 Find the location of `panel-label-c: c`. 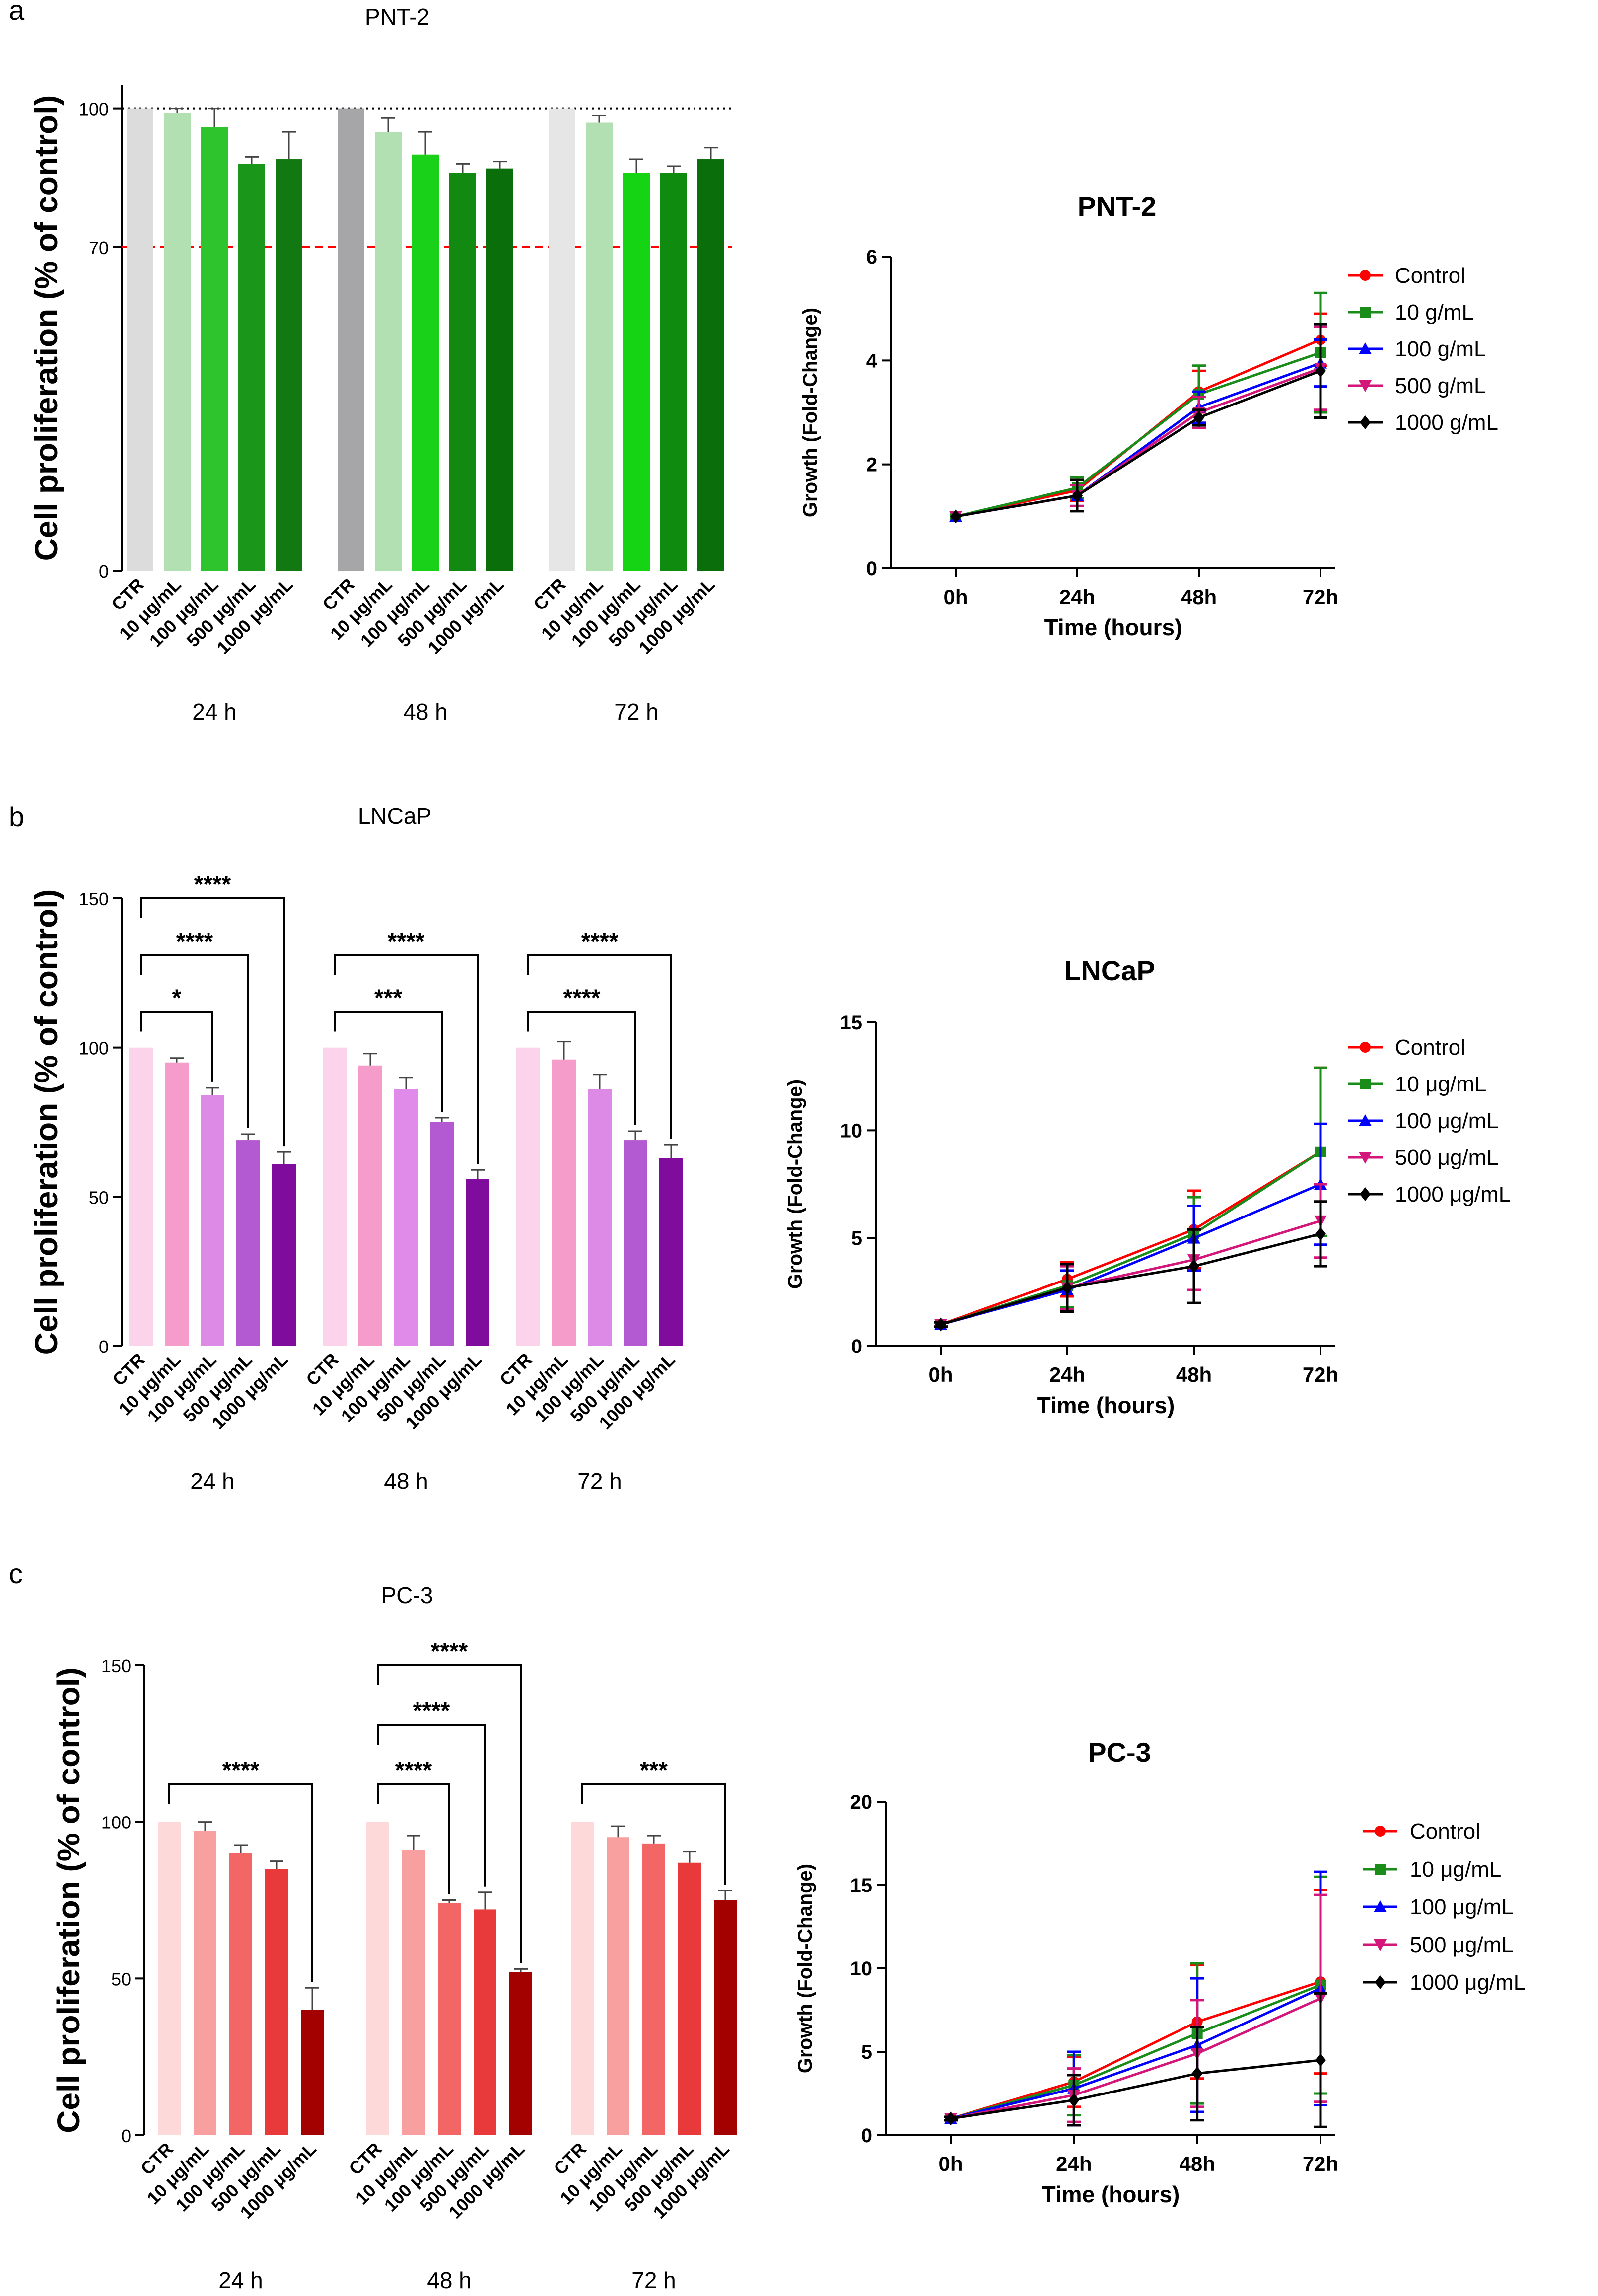

panel-label-c: c is located at coordinates (16, 1573).